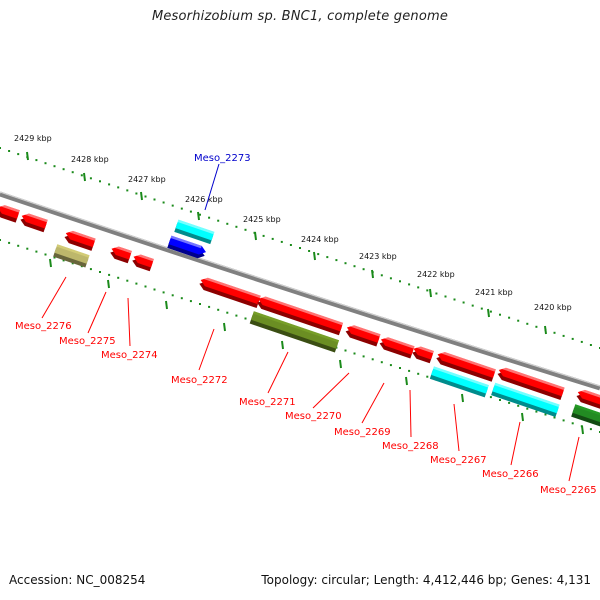 This screenshot has height=600, width=600. Describe the element at coordinates (510, 474) in the screenshot. I see `gene-label-meso-2266: Meso_2266` at that location.